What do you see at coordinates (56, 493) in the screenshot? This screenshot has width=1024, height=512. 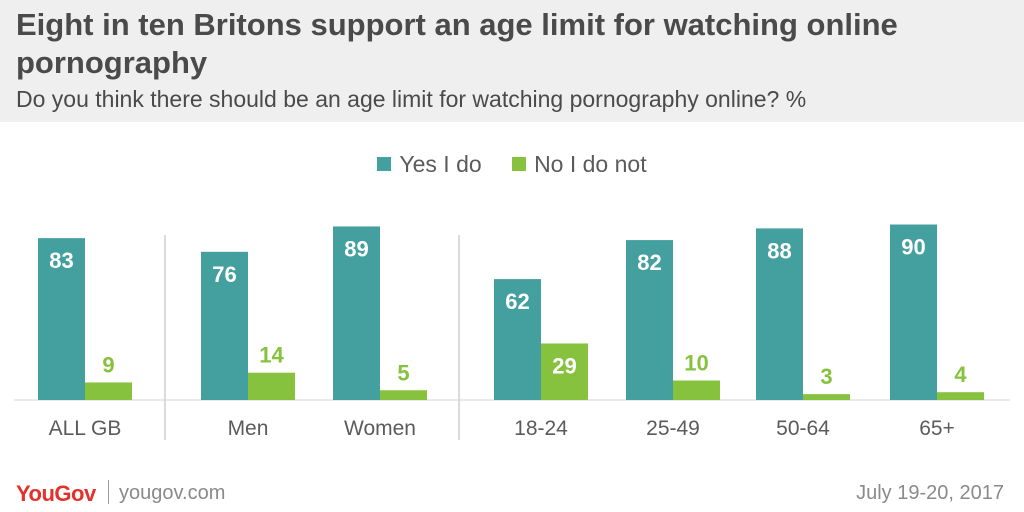 I see `yougov-logo: YouGov` at bounding box center [56, 493].